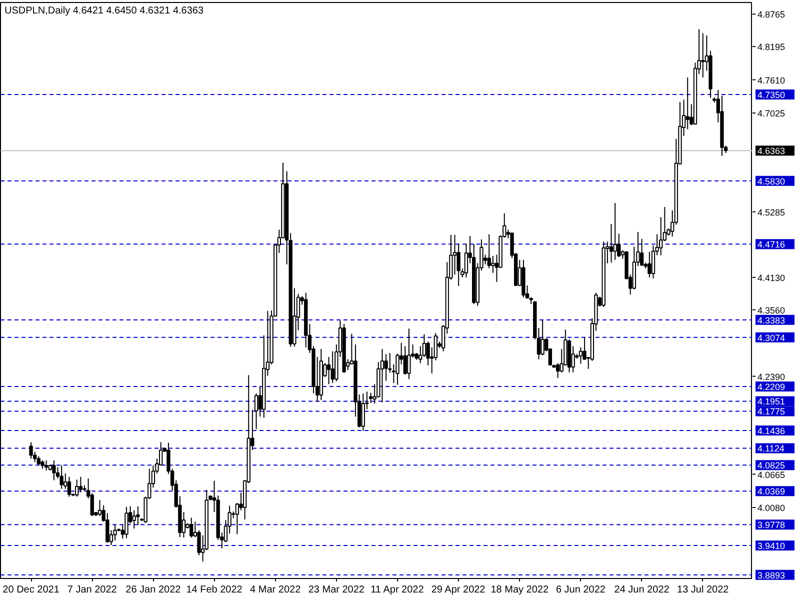 This screenshot has height=600, width=800. I want to click on ref-line-label: 4.6363, so click(772, 151).